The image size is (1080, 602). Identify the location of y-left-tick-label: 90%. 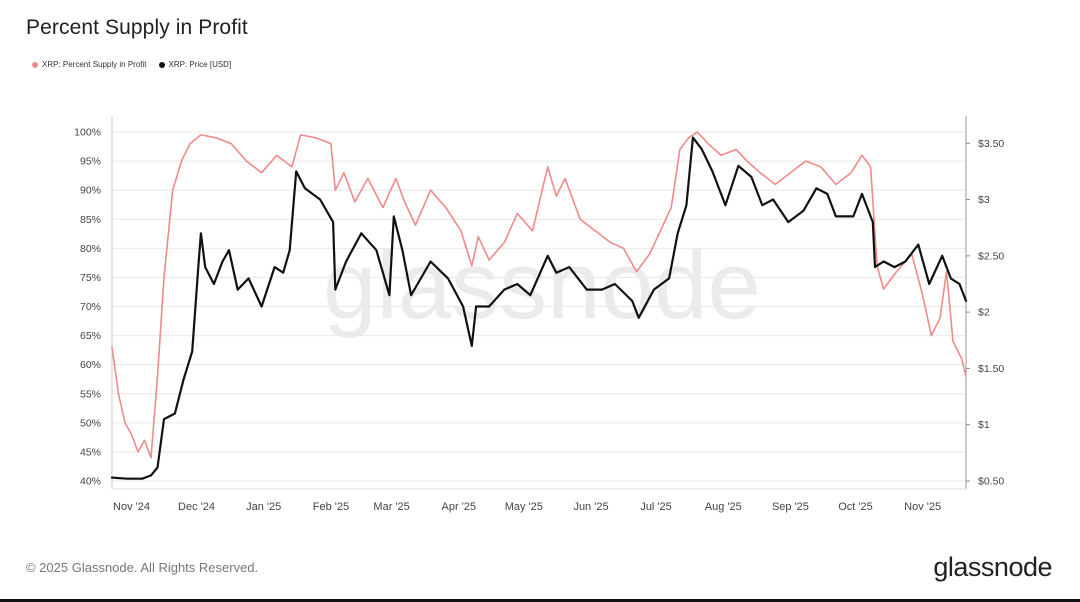
(90, 191).